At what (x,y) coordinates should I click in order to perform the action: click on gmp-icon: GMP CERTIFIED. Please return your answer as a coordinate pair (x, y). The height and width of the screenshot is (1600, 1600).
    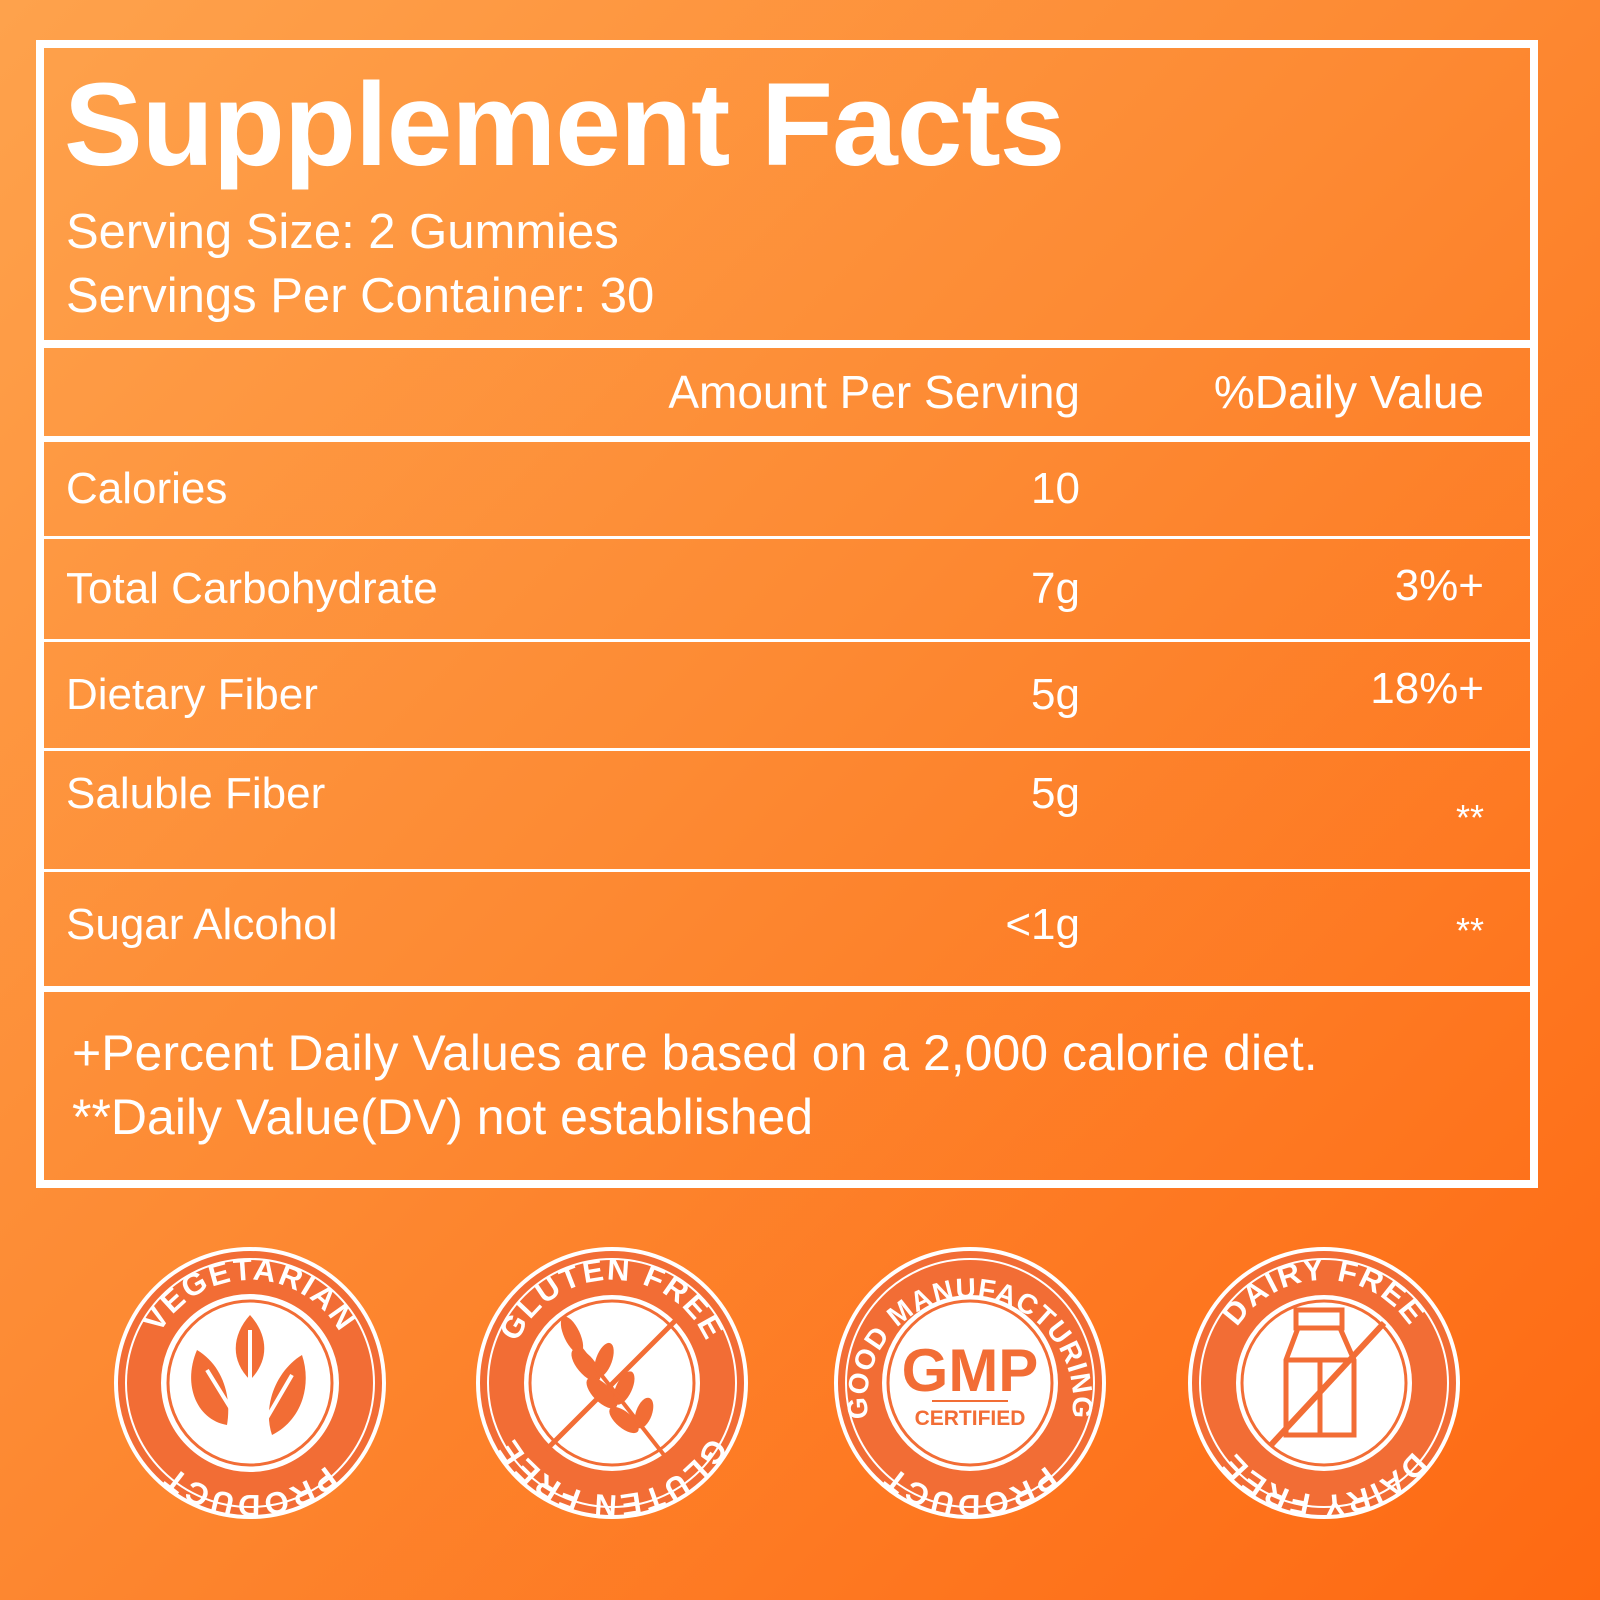
    Looking at the image, I should click on (970, 1383).